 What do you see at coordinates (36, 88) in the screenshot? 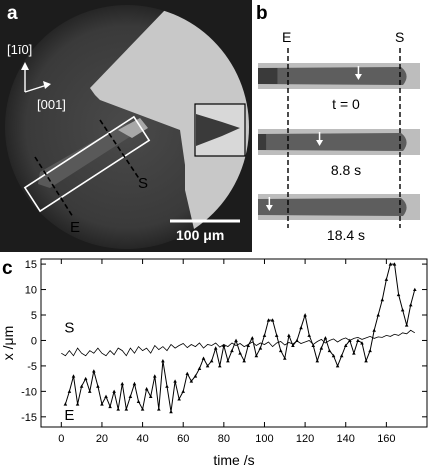
I see `axis-arrow-horizontal` at bounding box center [36, 88].